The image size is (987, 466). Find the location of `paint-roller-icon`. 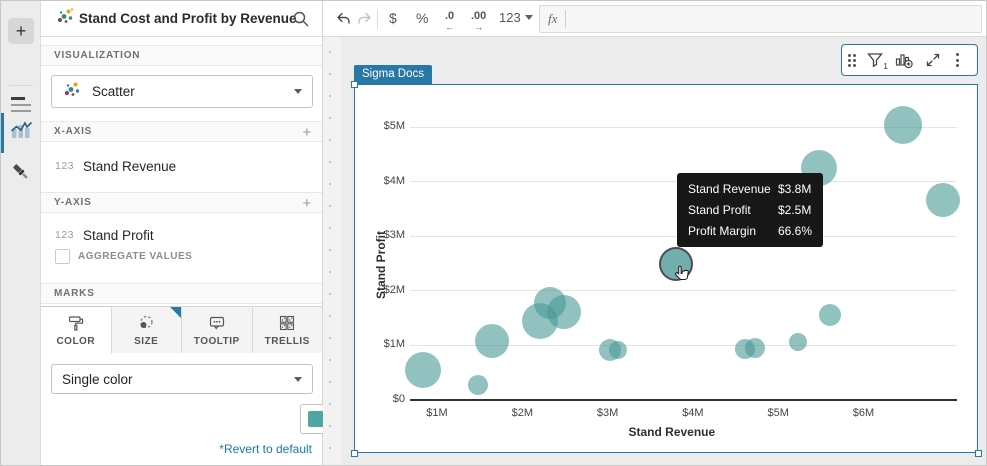

paint-roller-icon is located at coordinates (75, 323).